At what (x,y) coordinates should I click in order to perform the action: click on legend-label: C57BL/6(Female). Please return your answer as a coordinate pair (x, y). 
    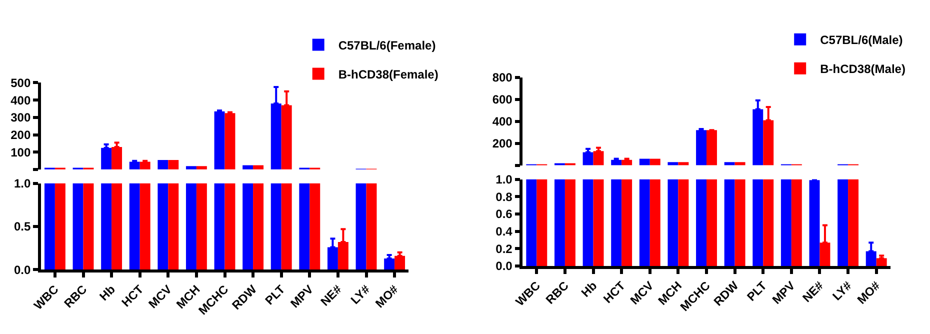
    Looking at the image, I should click on (387, 45).